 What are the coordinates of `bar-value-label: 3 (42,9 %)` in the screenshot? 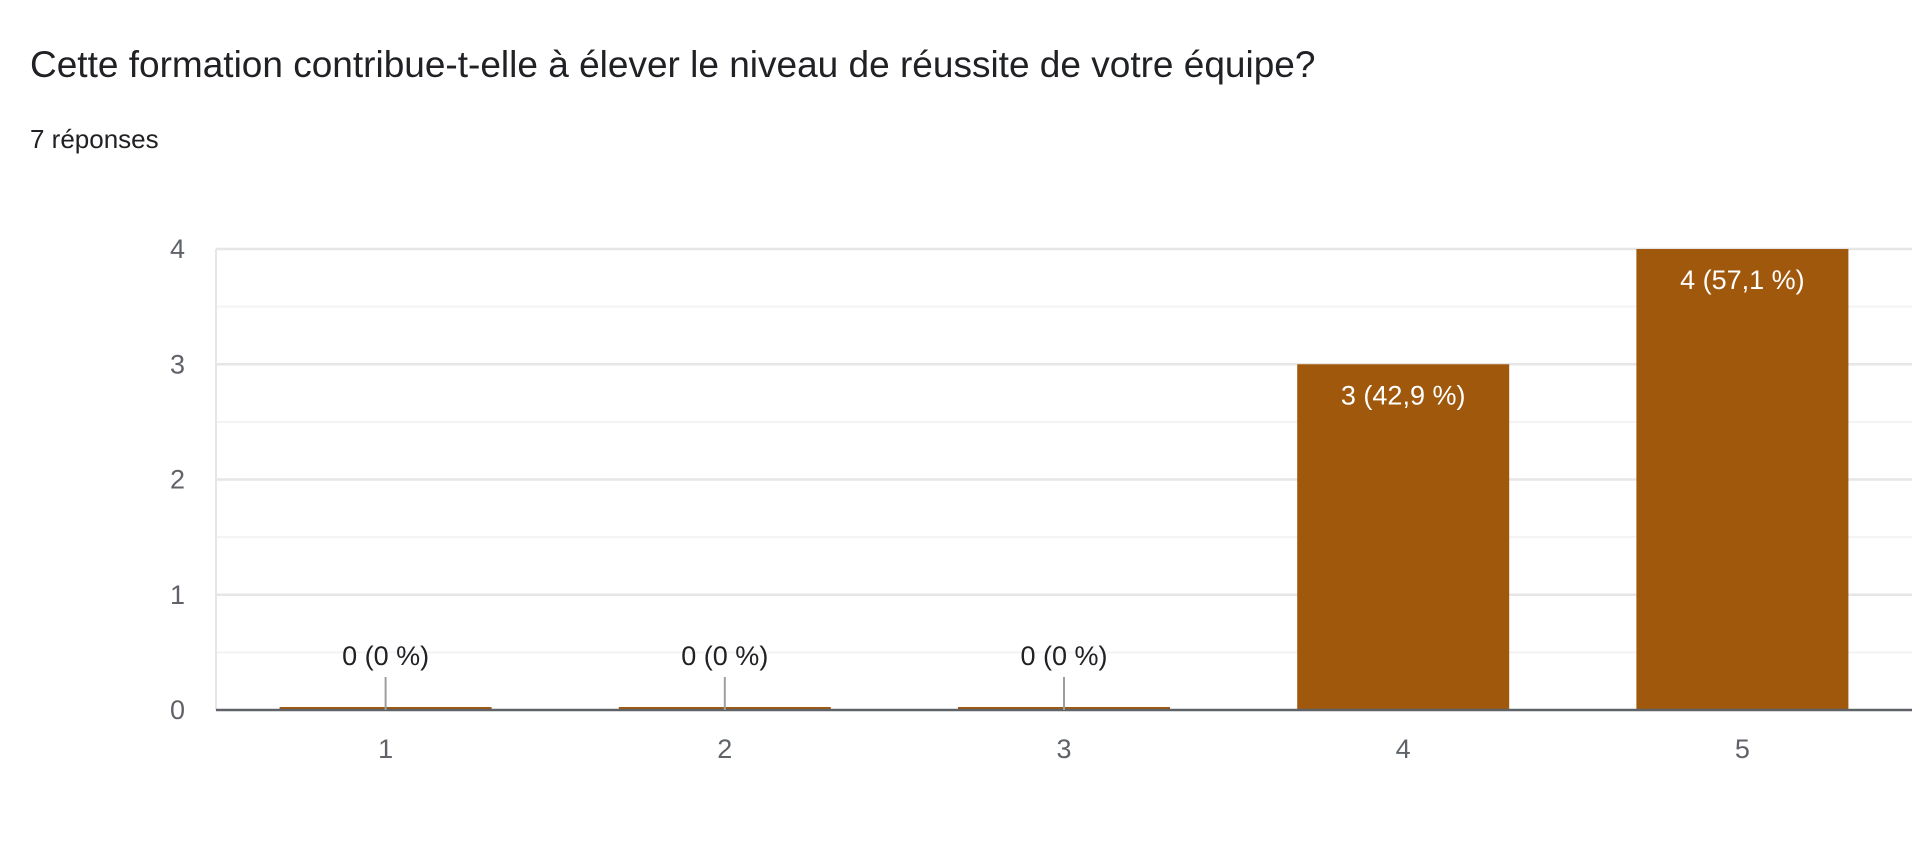 It's located at (1403, 395).